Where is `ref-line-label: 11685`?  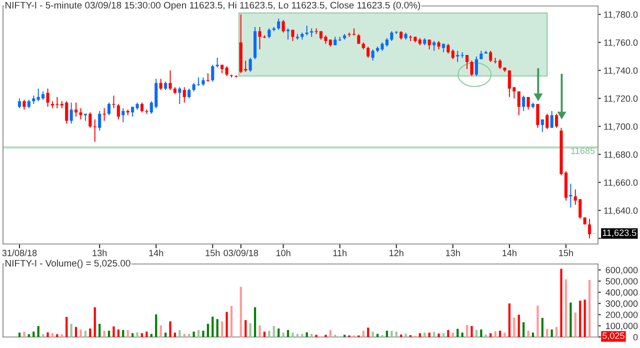 ref-line-label: 11685 is located at coordinates (583, 151).